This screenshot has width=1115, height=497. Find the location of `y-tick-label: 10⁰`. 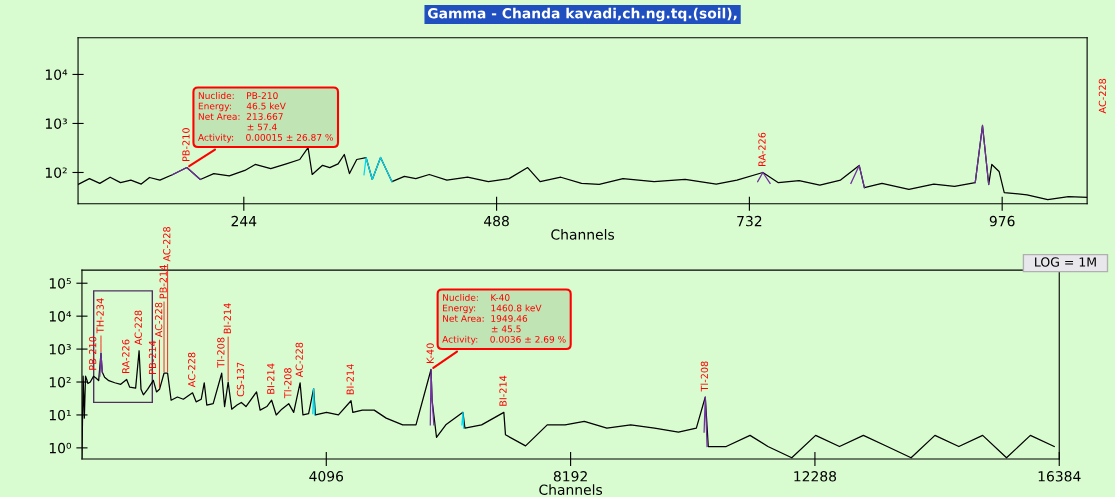

y-tick-label: 10⁰ is located at coordinates (60, 448).